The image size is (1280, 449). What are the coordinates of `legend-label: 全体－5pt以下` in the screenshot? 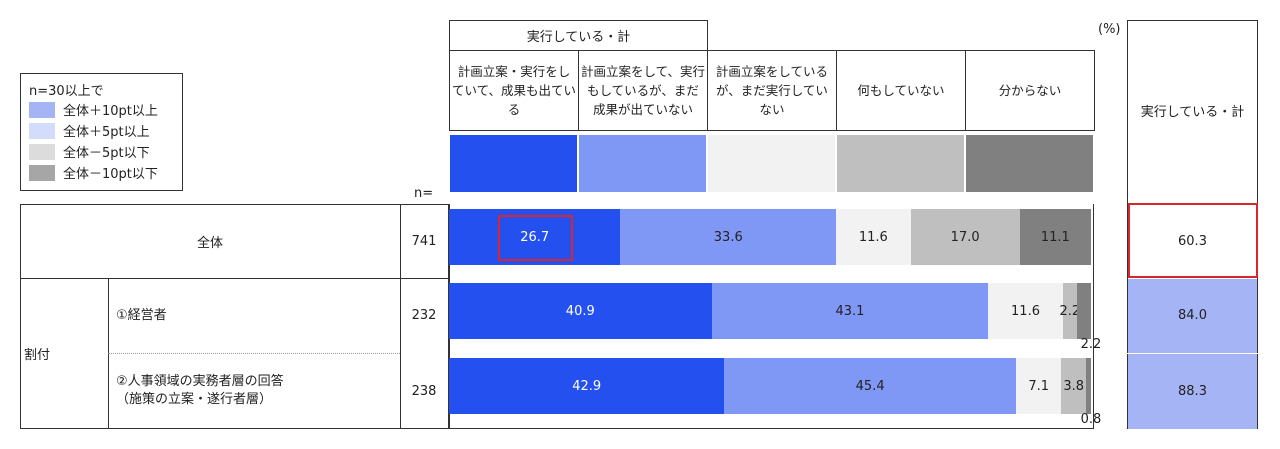 It's located at (106, 153).